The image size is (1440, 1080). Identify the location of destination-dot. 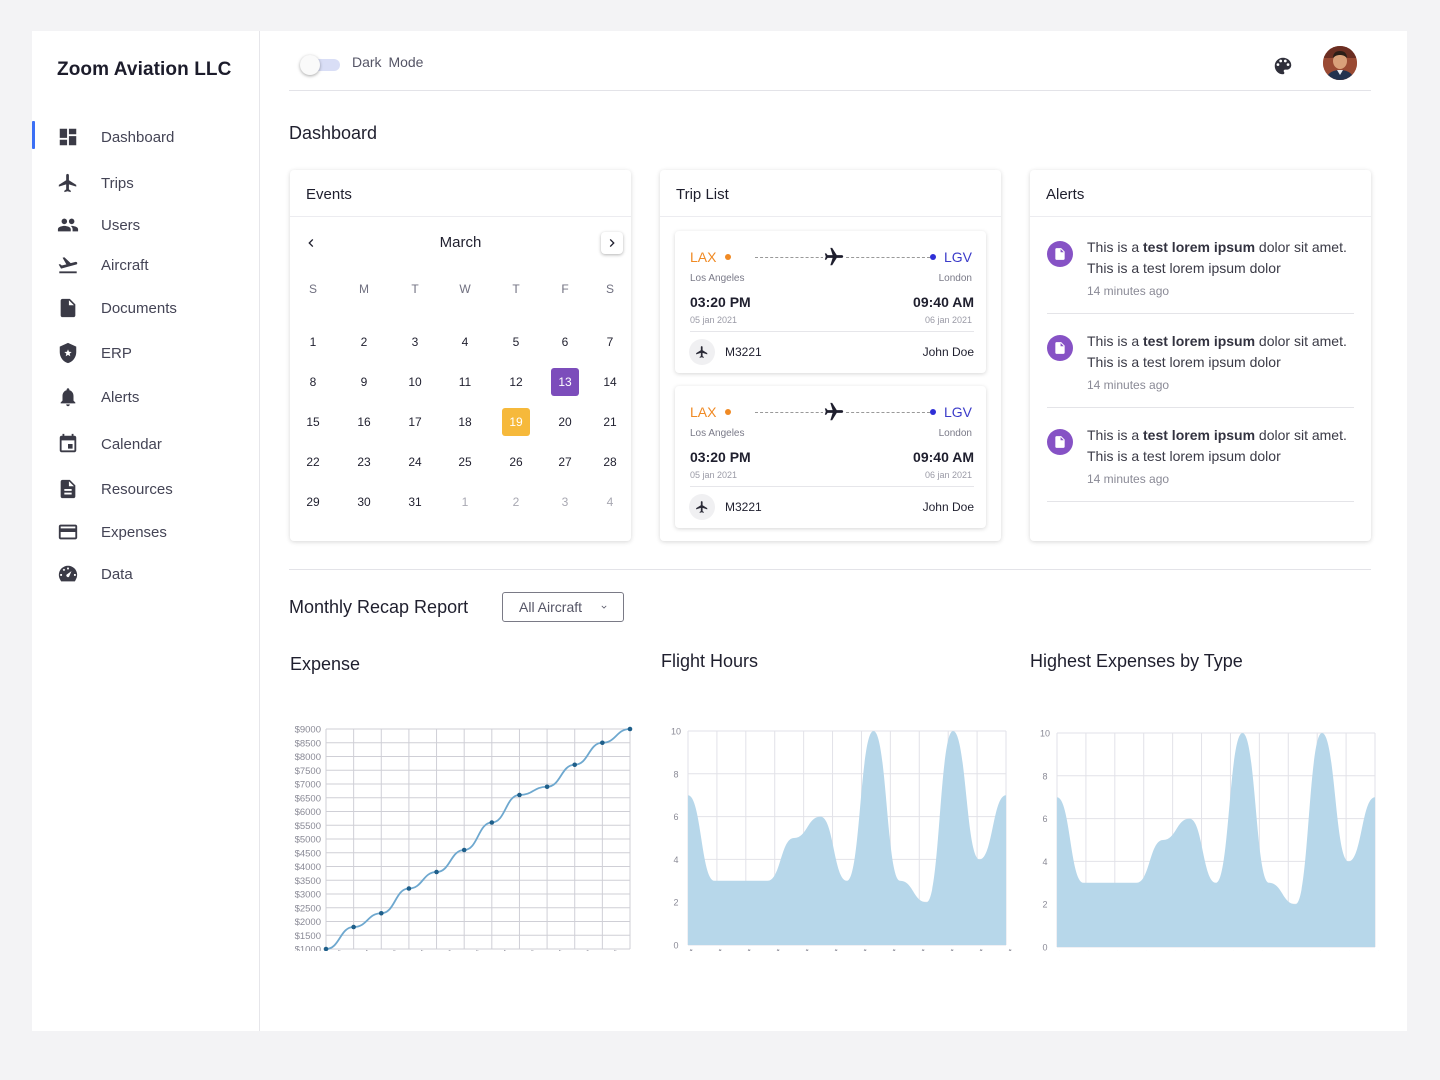
(933, 412).